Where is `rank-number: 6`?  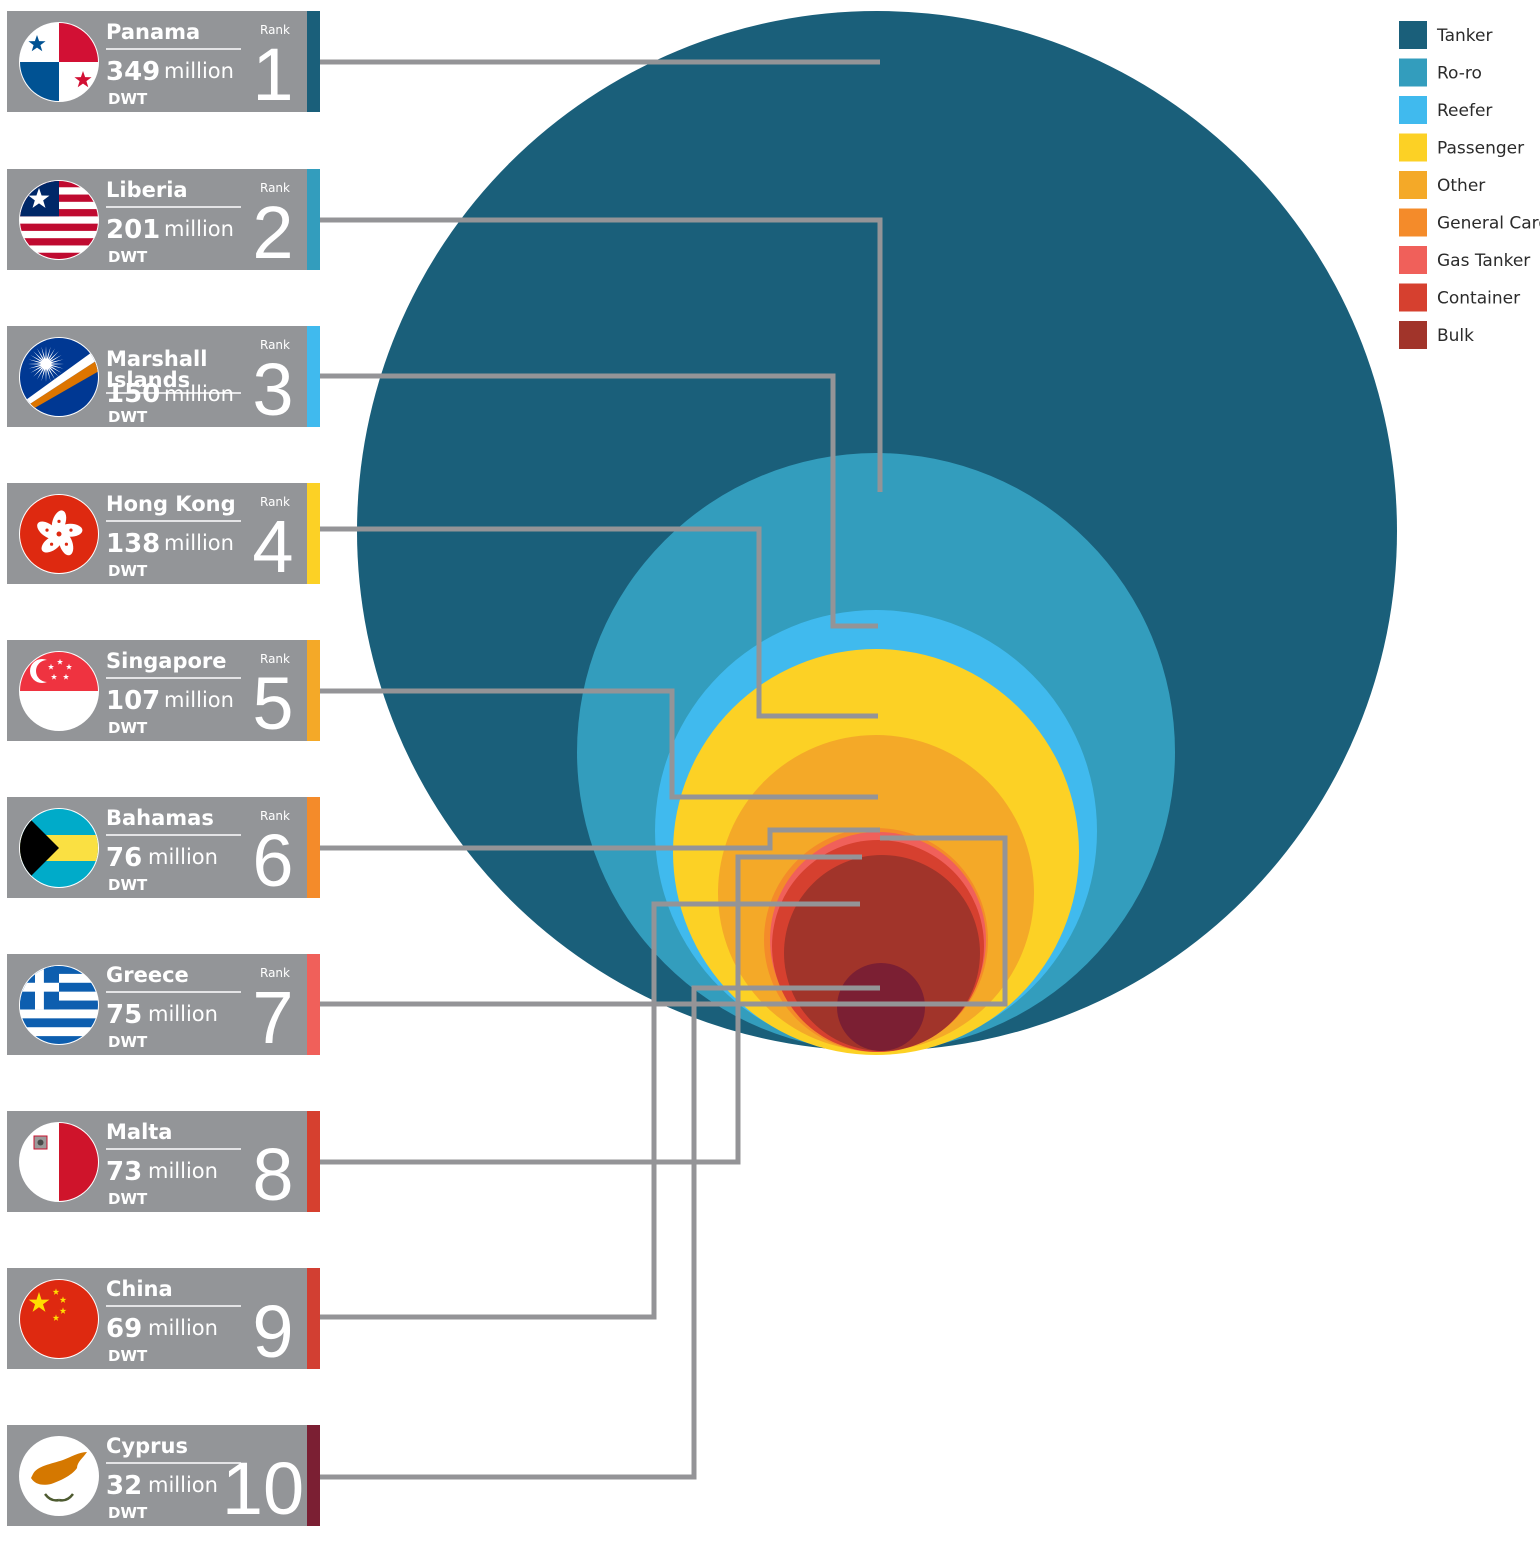
rank-number: 6 is located at coordinates (272, 860).